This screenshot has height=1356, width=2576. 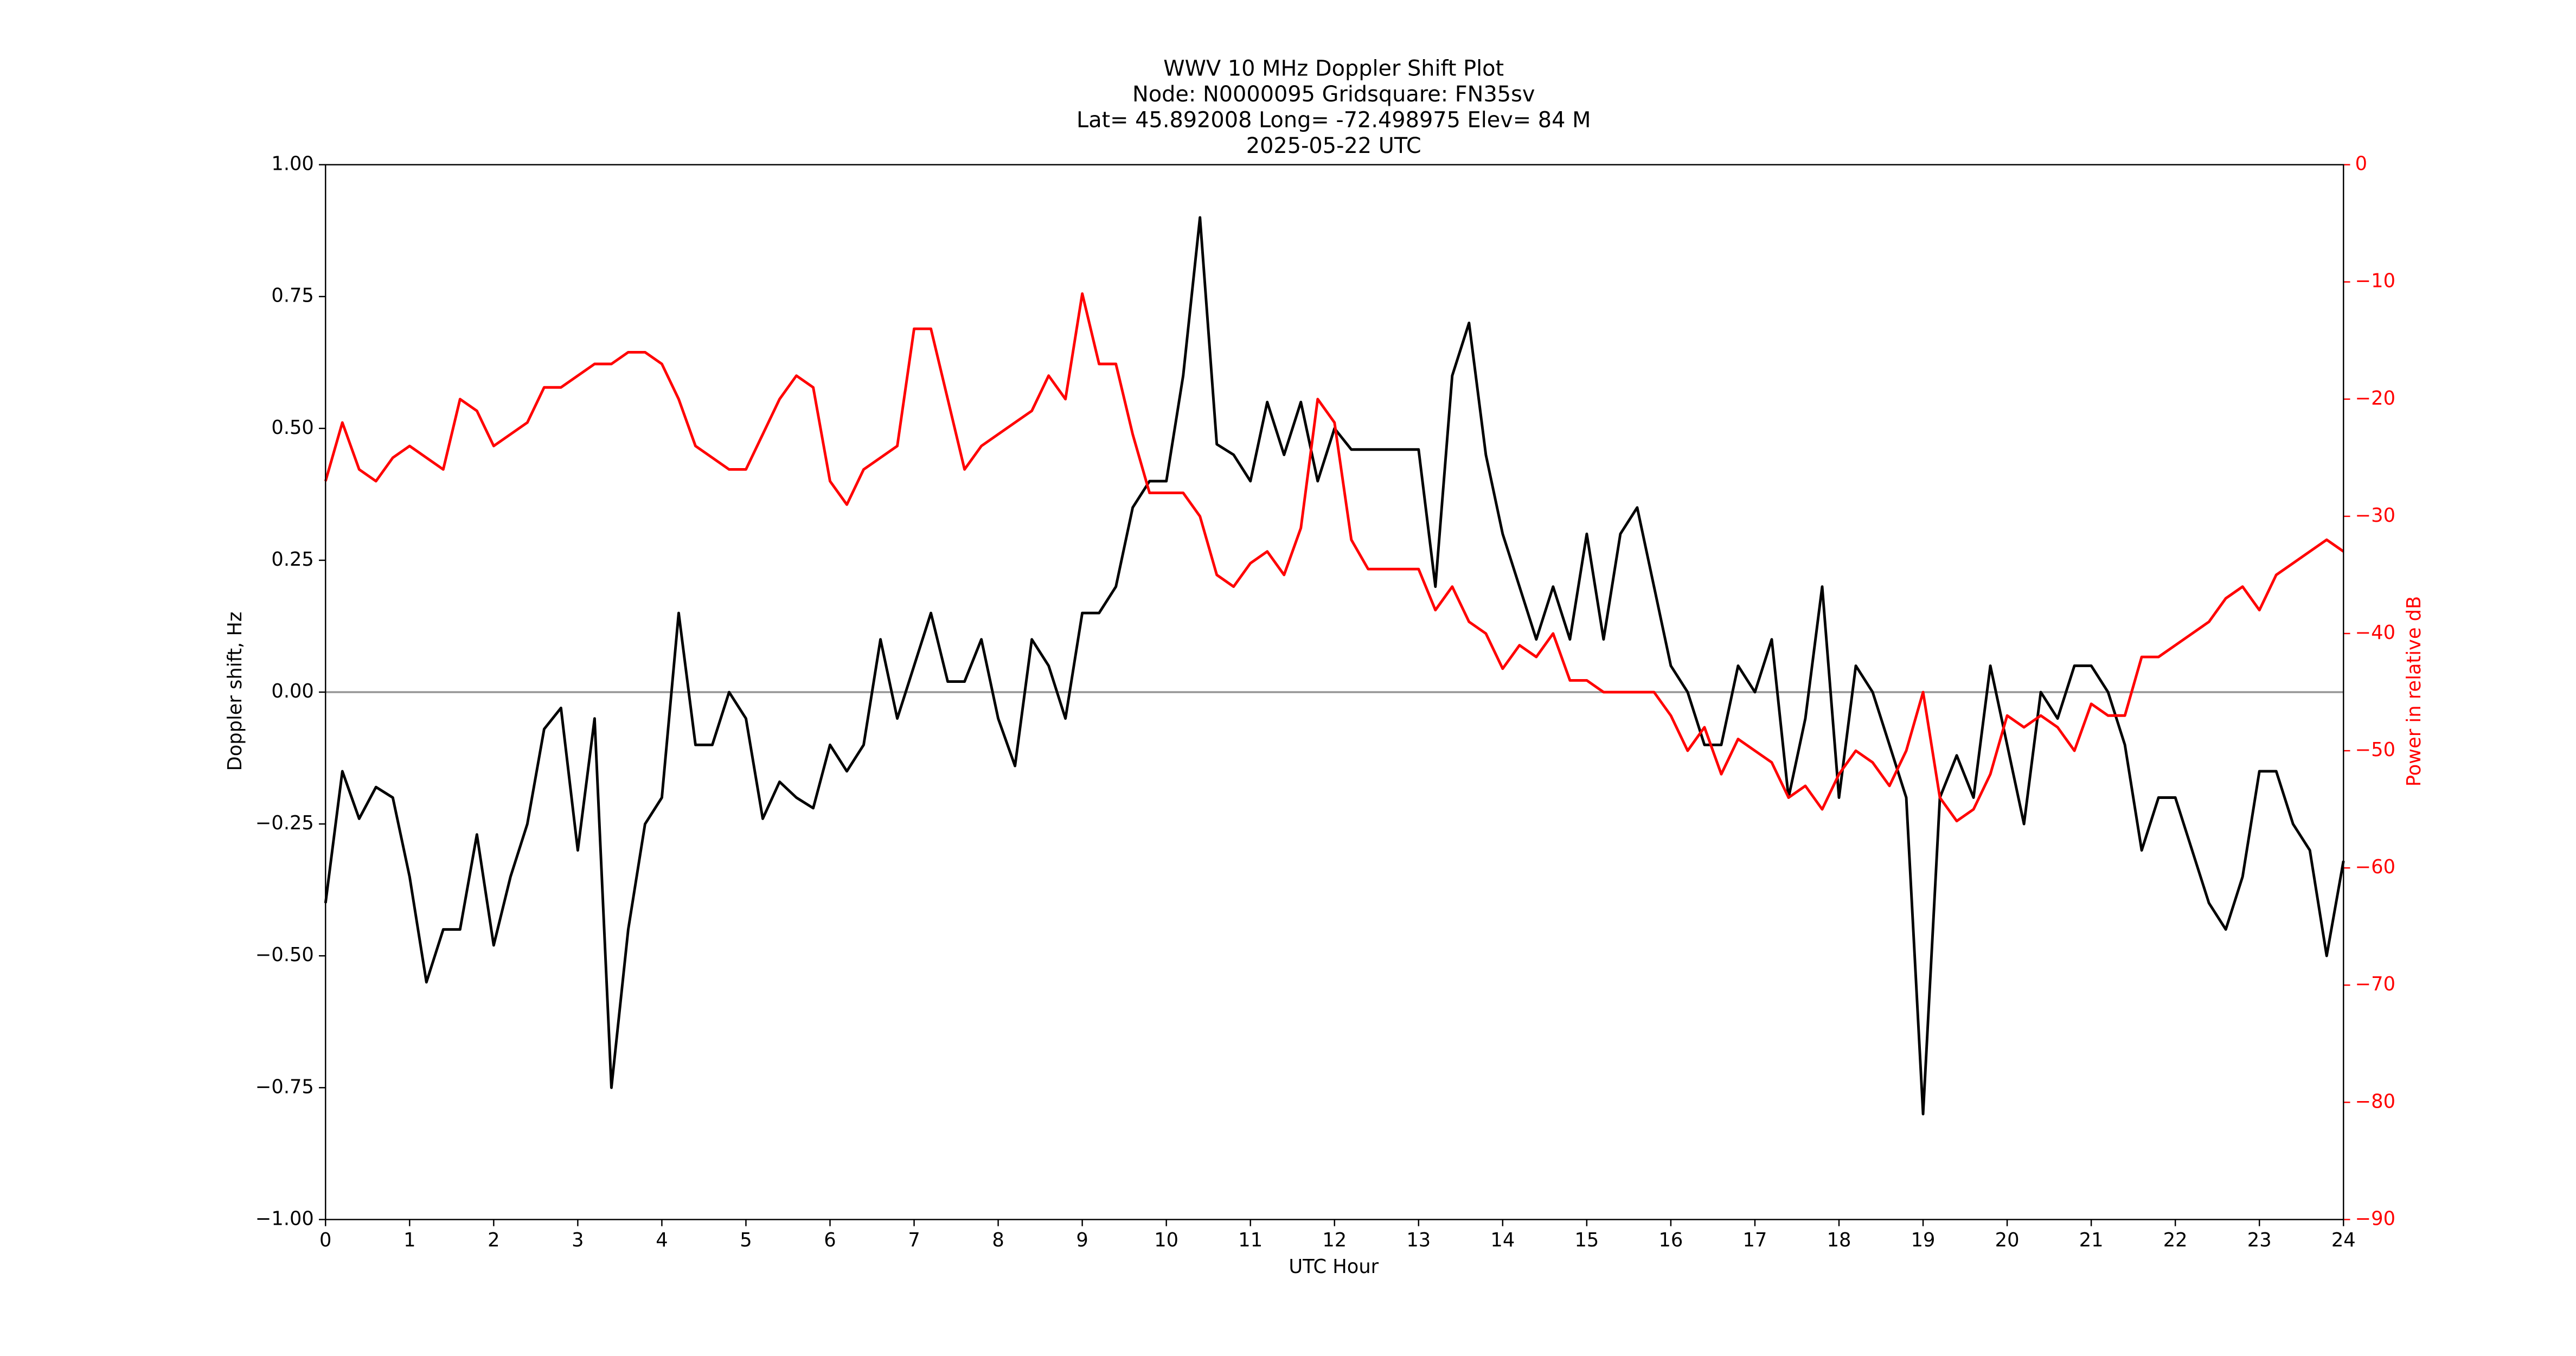 What do you see at coordinates (914, 1240) in the screenshot?
I see `x-tick-label: 7` at bounding box center [914, 1240].